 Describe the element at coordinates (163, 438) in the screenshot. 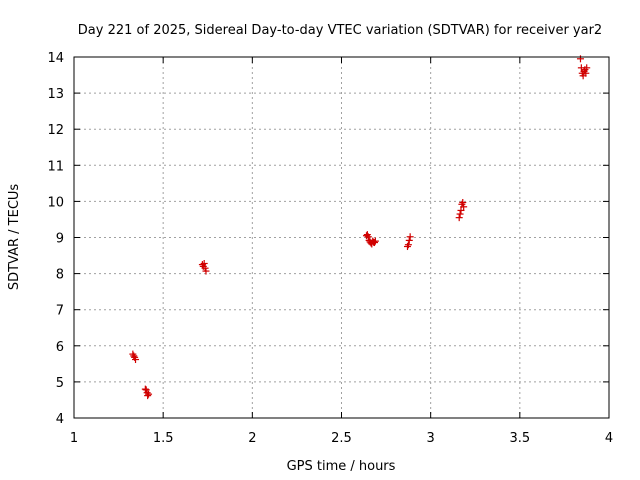

I see `x-tick-label: 1.5` at that location.